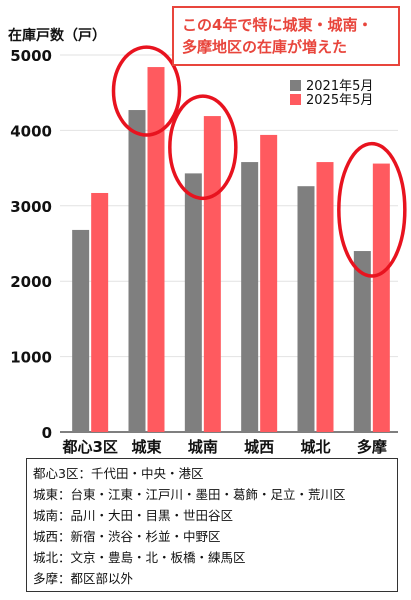 The width and height of the screenshot is (411, 600). What do you see at coordinates (118, 473) in the screenshot?
I see `area-definition: 都心3区：千代田・中央・港区` at bounding box center [118, 473].